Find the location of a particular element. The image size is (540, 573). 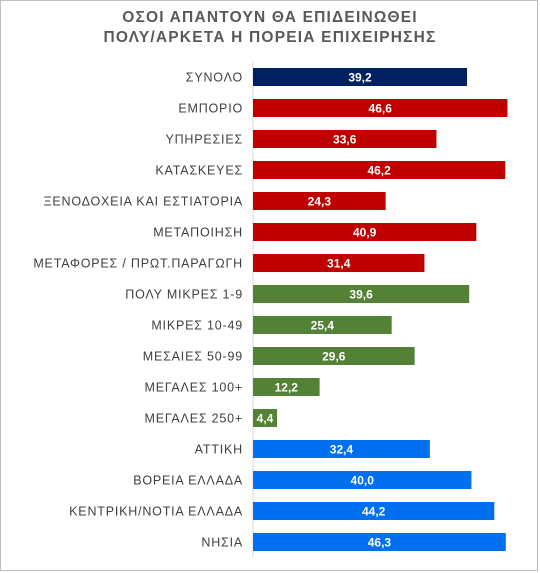

chart-title-line-2: ΠΟΛΥ/ΑΡΚΕΤΑ Η ΠΟΡΕΙΑ ΕΠΙΧΕΙΡΗΣΗΣ is located at coordinates (270, 37).